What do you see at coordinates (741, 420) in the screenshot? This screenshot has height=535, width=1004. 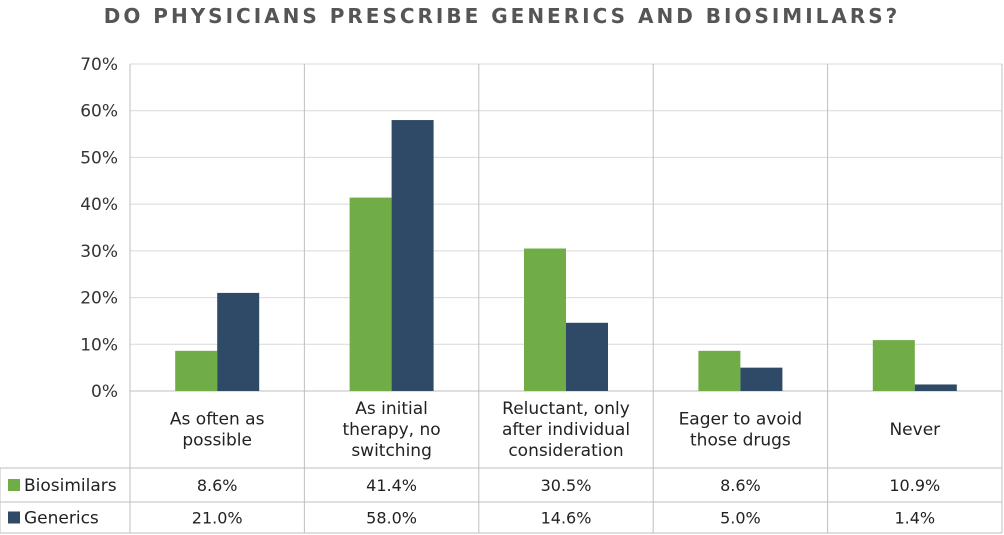 I see `category-label: Eager to avoid` at bounding box center [741, 420].